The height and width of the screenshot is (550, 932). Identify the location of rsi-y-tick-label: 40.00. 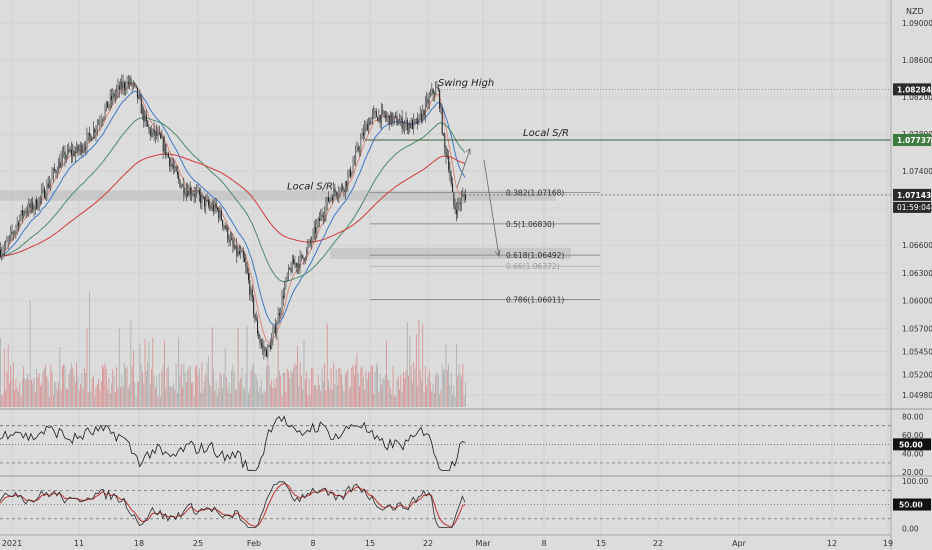
(913, 454).